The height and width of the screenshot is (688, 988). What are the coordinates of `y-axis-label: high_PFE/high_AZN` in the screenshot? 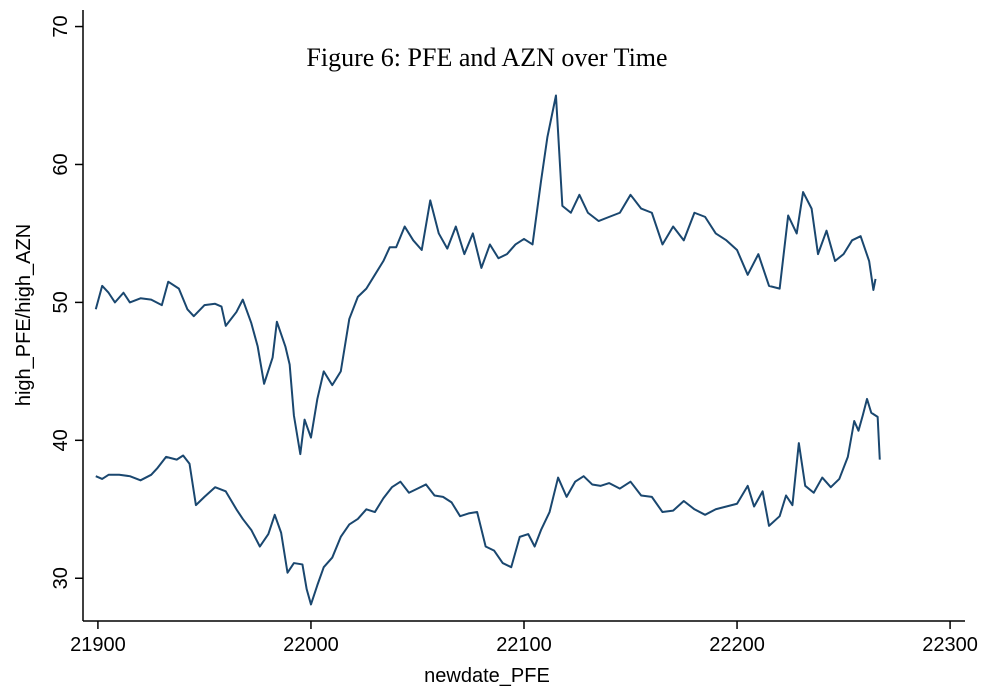 It's located at (24, 315).